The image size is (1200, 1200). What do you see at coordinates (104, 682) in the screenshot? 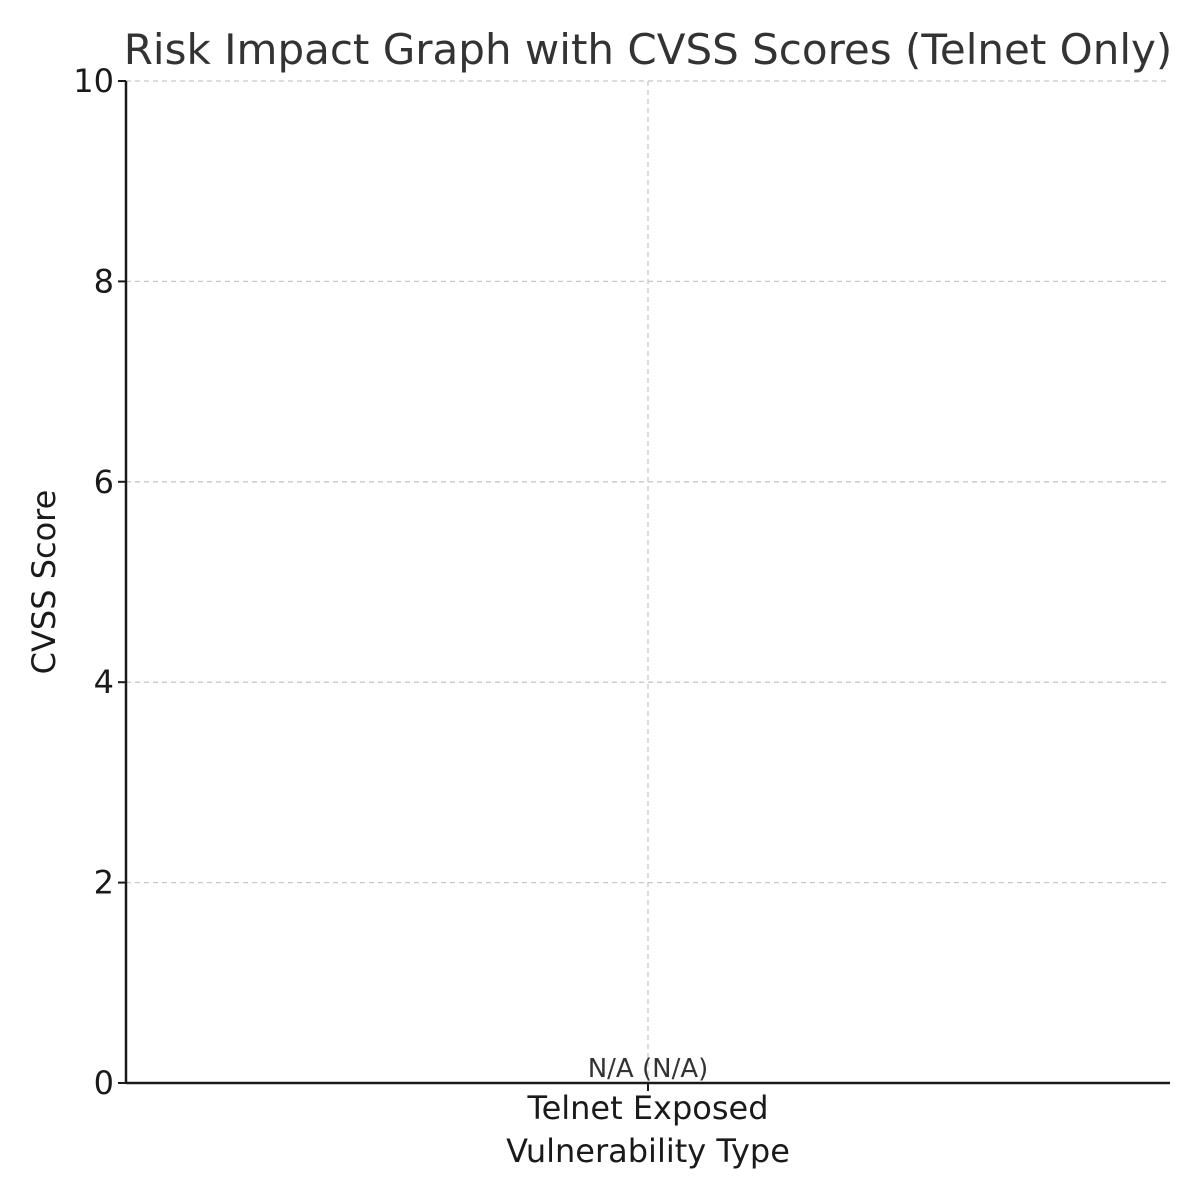
I see `y-tick-label: 4` at bounding box center [104, 682].